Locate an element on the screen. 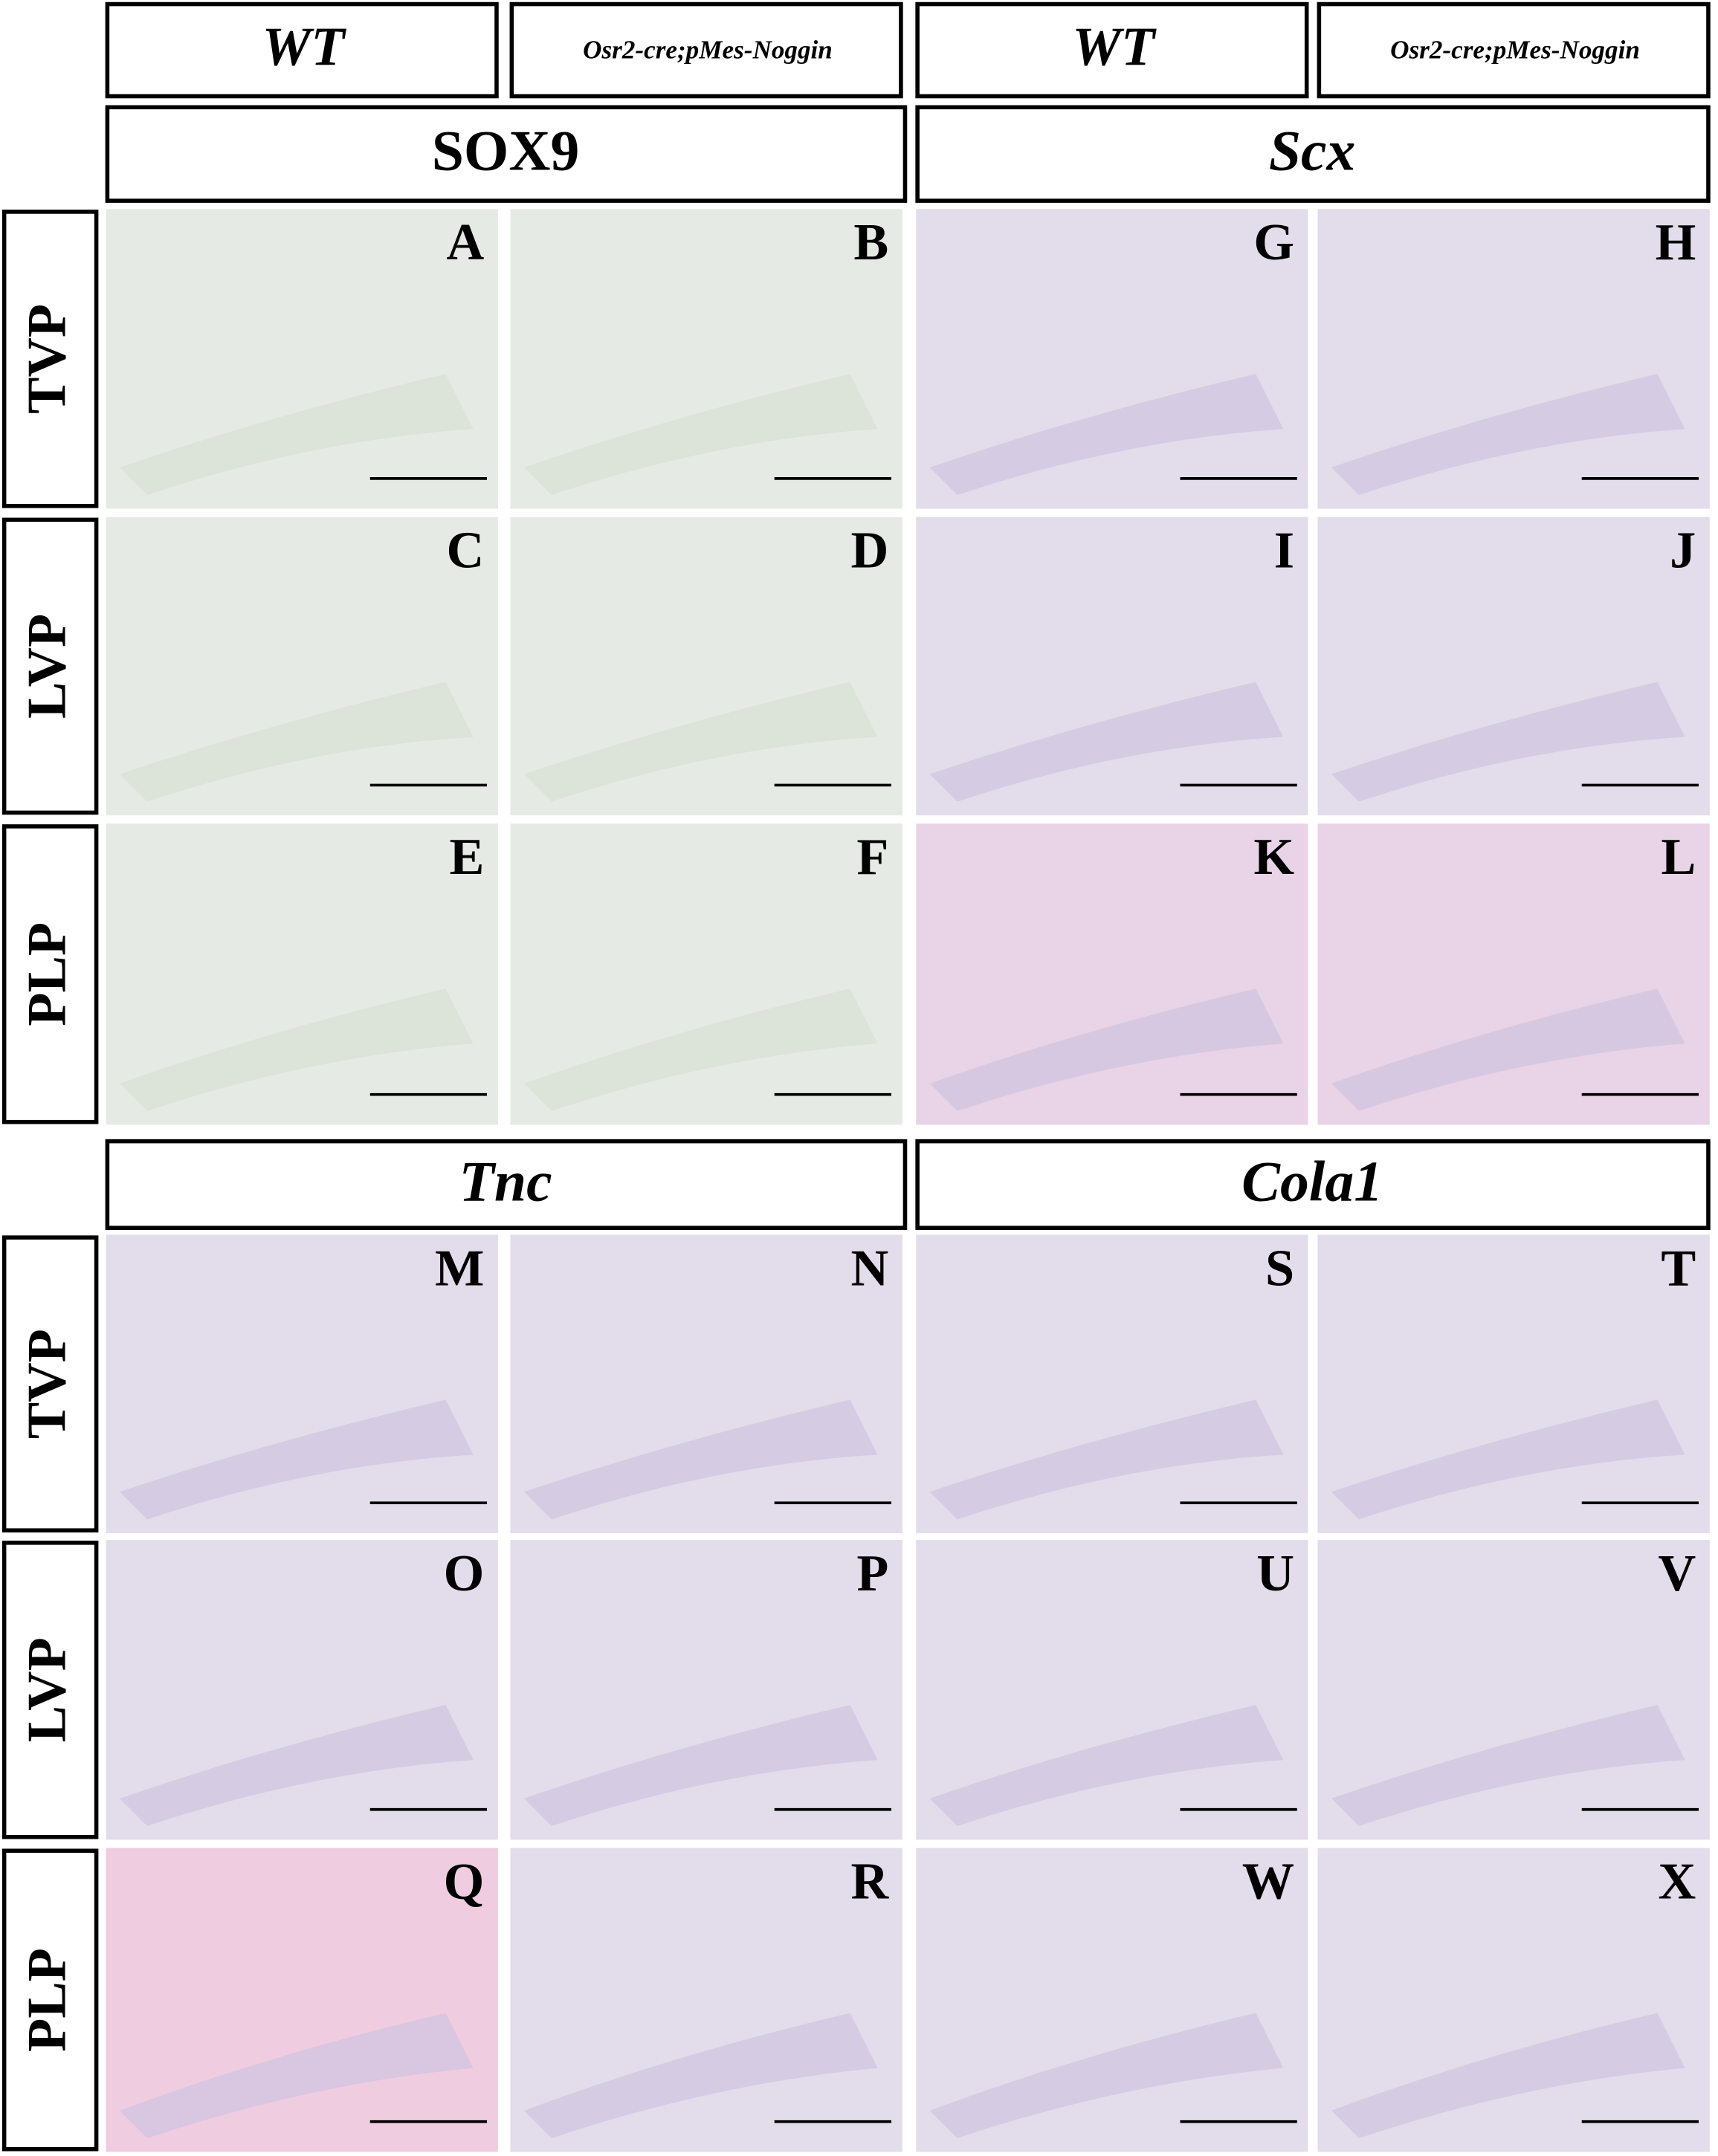 The image size is (1718, 2156). panel-letter: B is located at coordinates (870, 242).